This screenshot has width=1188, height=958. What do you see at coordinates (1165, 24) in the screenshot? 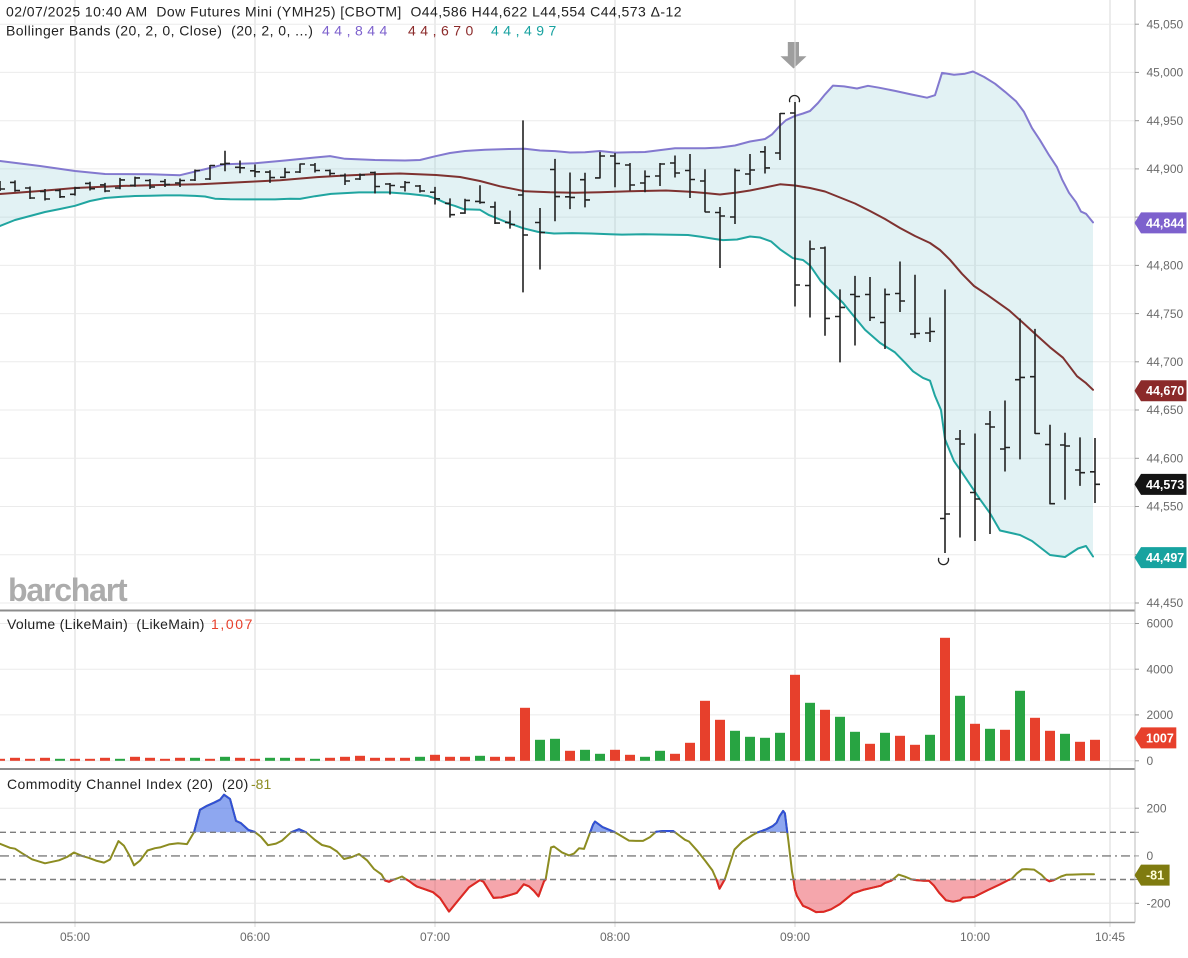
I see `svg-text: 45,050` at bounding box center [1165, 24].